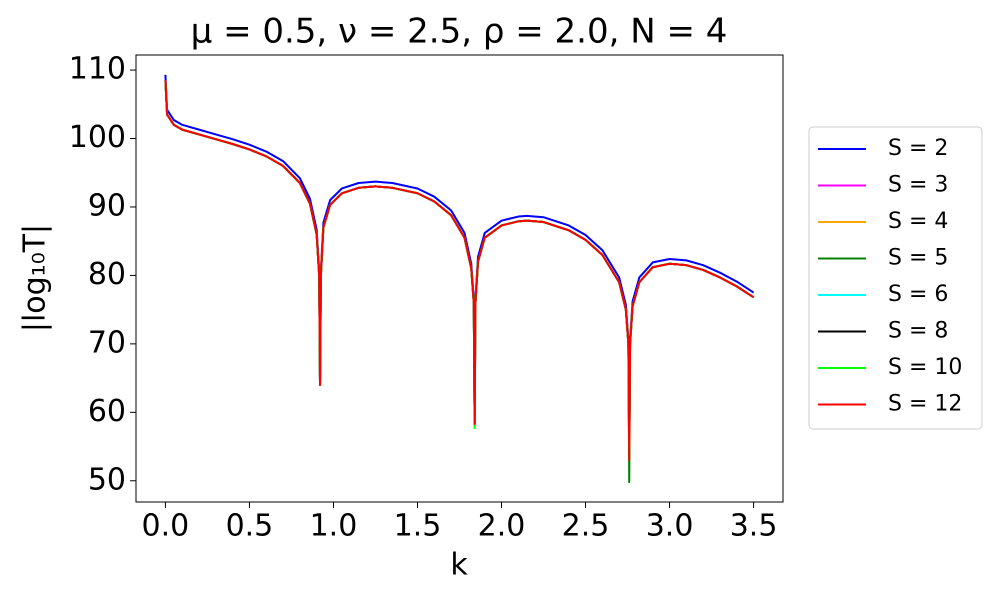  I want to click on legend-label: S = 6, so click(918, 294).